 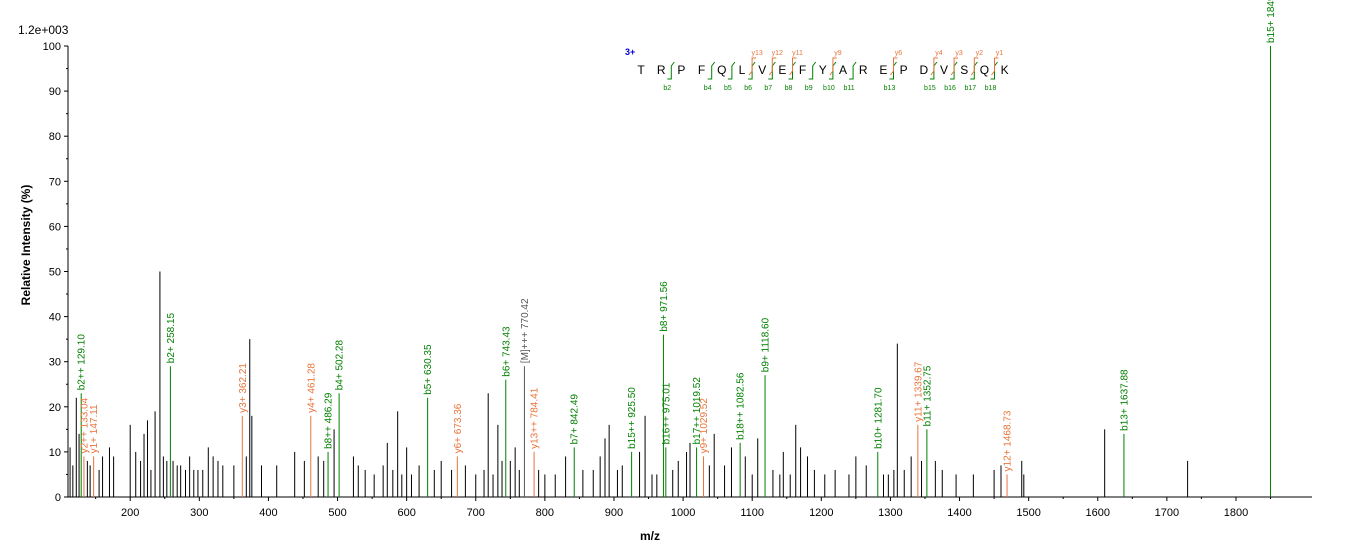 What do you see at coordinates (1167, 513) in the screenshot?
I see `x-tick-label: 1700` at bounding box center [1167, 513].